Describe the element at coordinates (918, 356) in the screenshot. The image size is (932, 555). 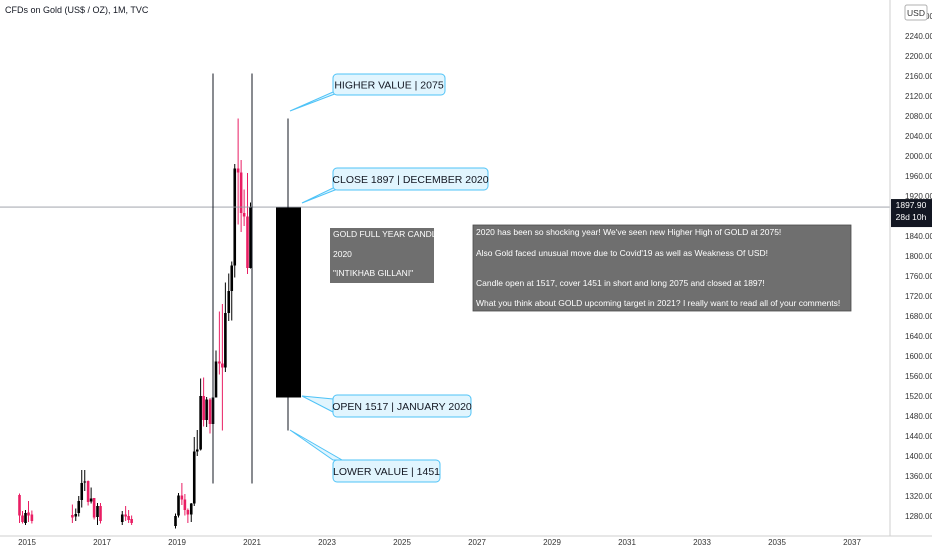
I see `y-tick-label: 1600.00` at that location.